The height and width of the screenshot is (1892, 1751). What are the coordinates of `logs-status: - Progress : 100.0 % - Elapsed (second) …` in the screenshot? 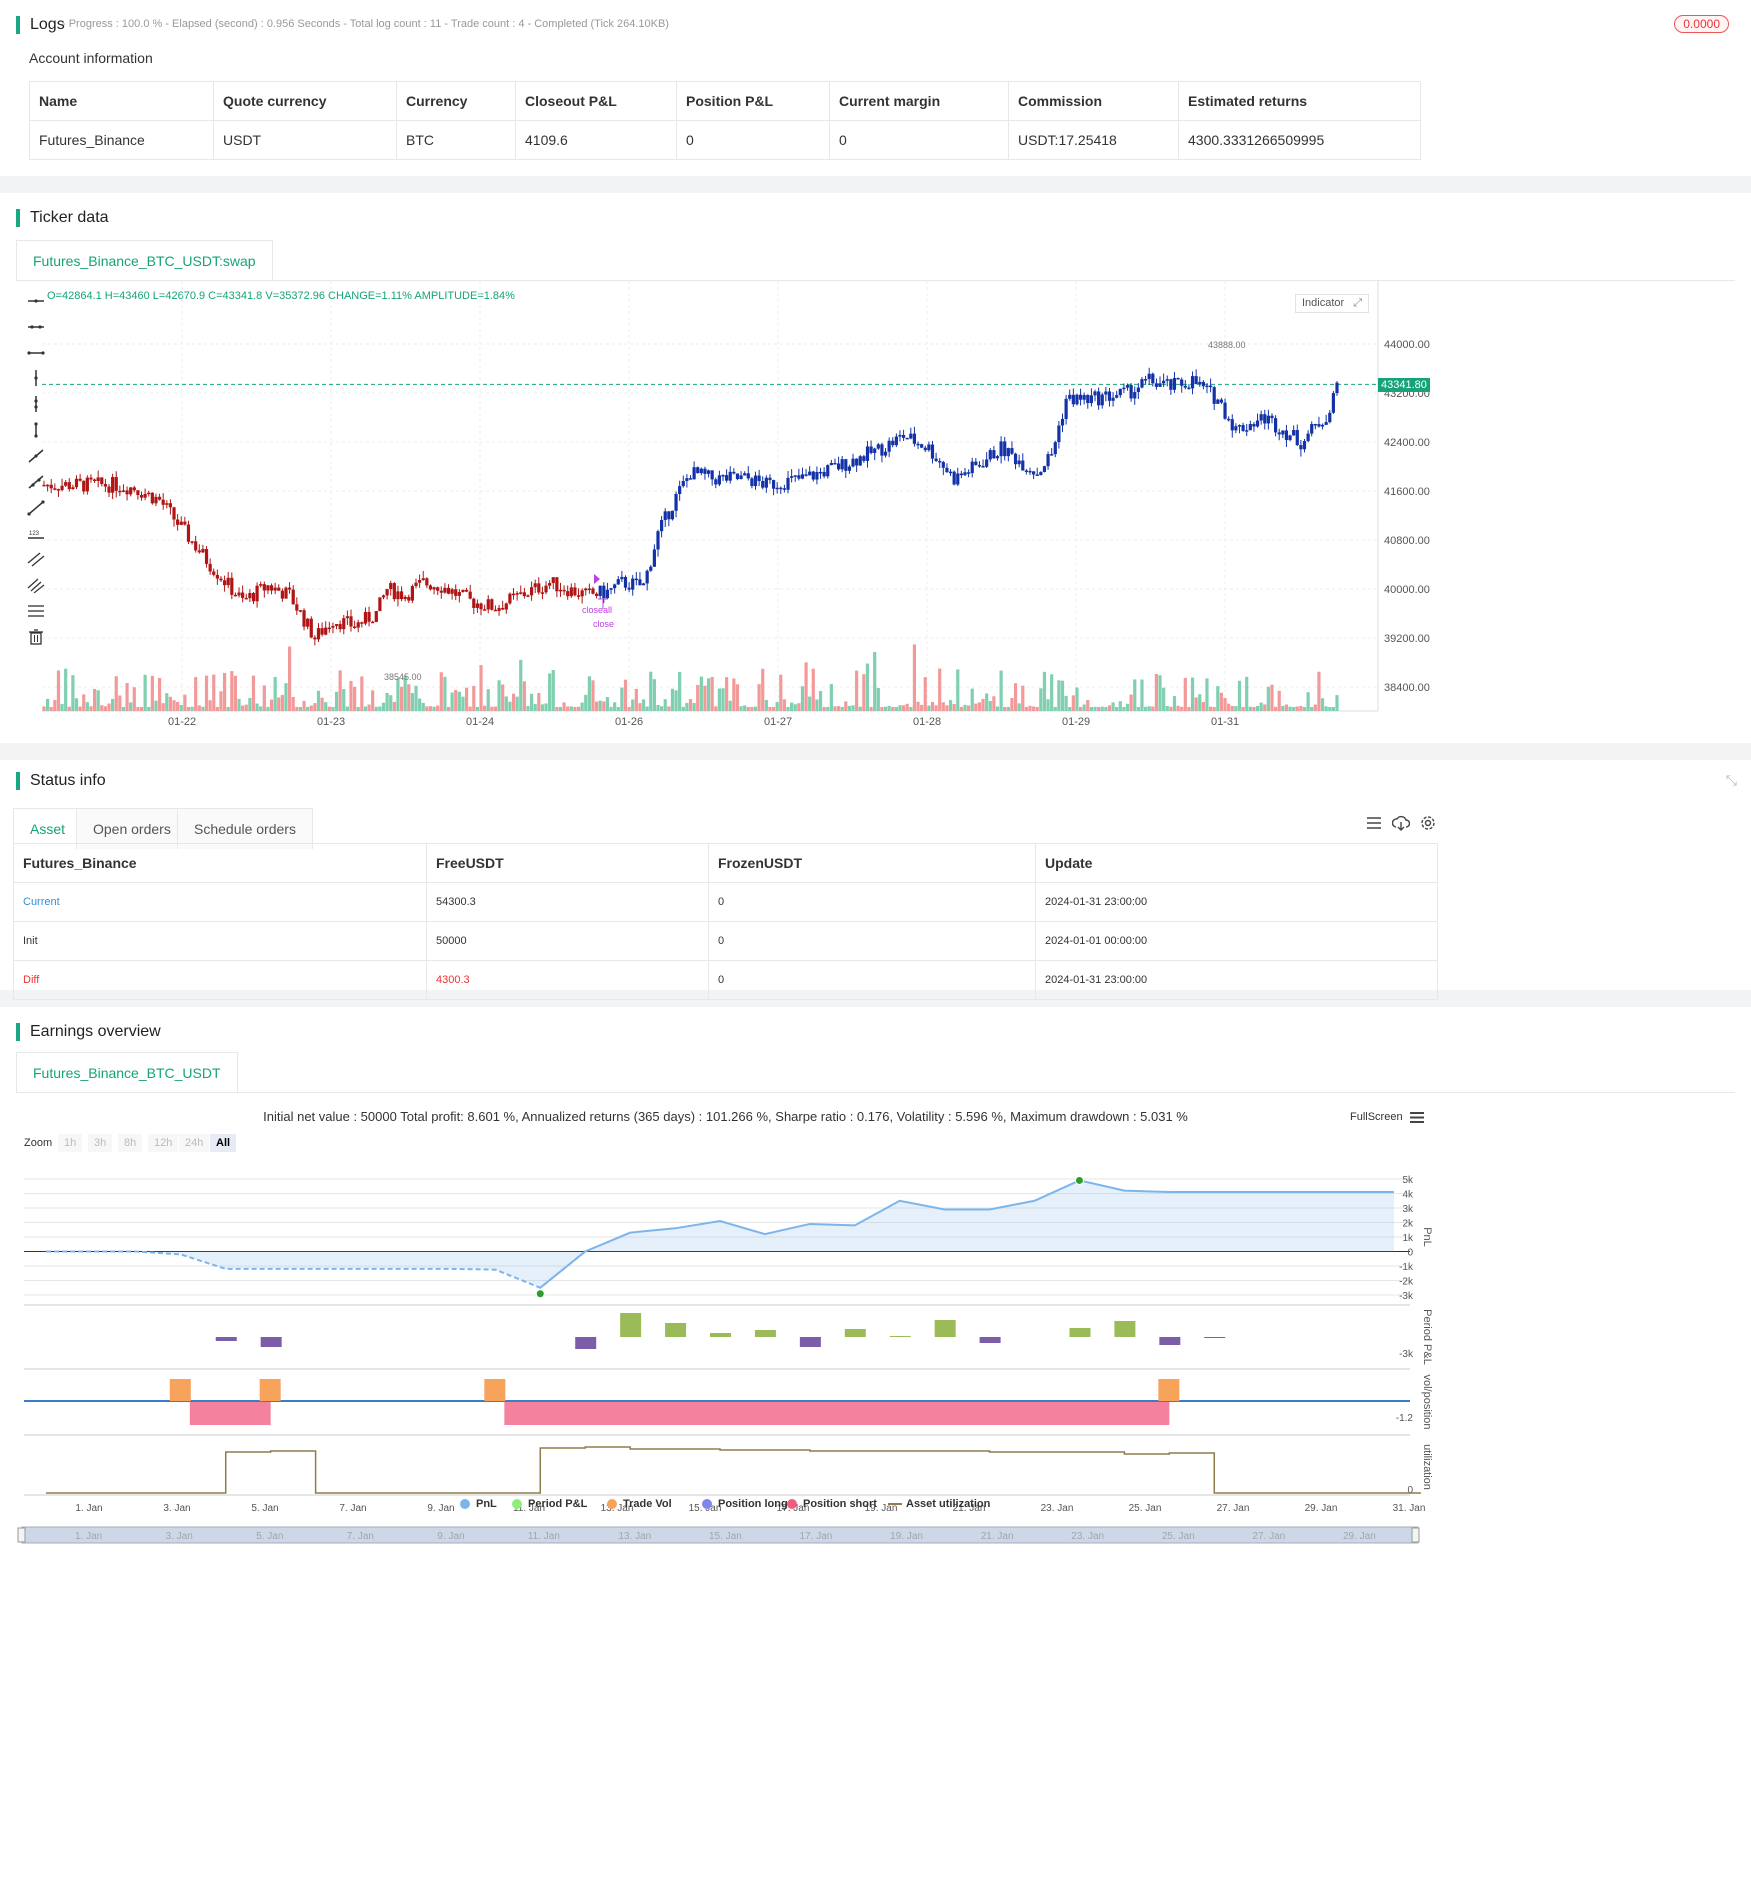 It's located at (365, 24).